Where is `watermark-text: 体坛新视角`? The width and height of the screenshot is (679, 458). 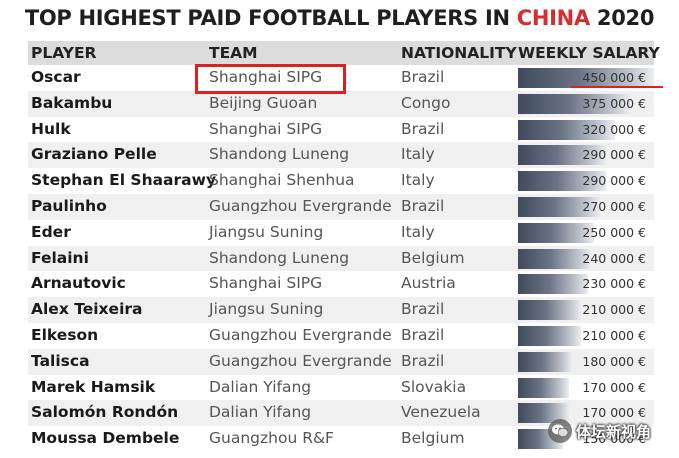 watermark-text: 体坛新视角 is located at coordinates (614, 431).